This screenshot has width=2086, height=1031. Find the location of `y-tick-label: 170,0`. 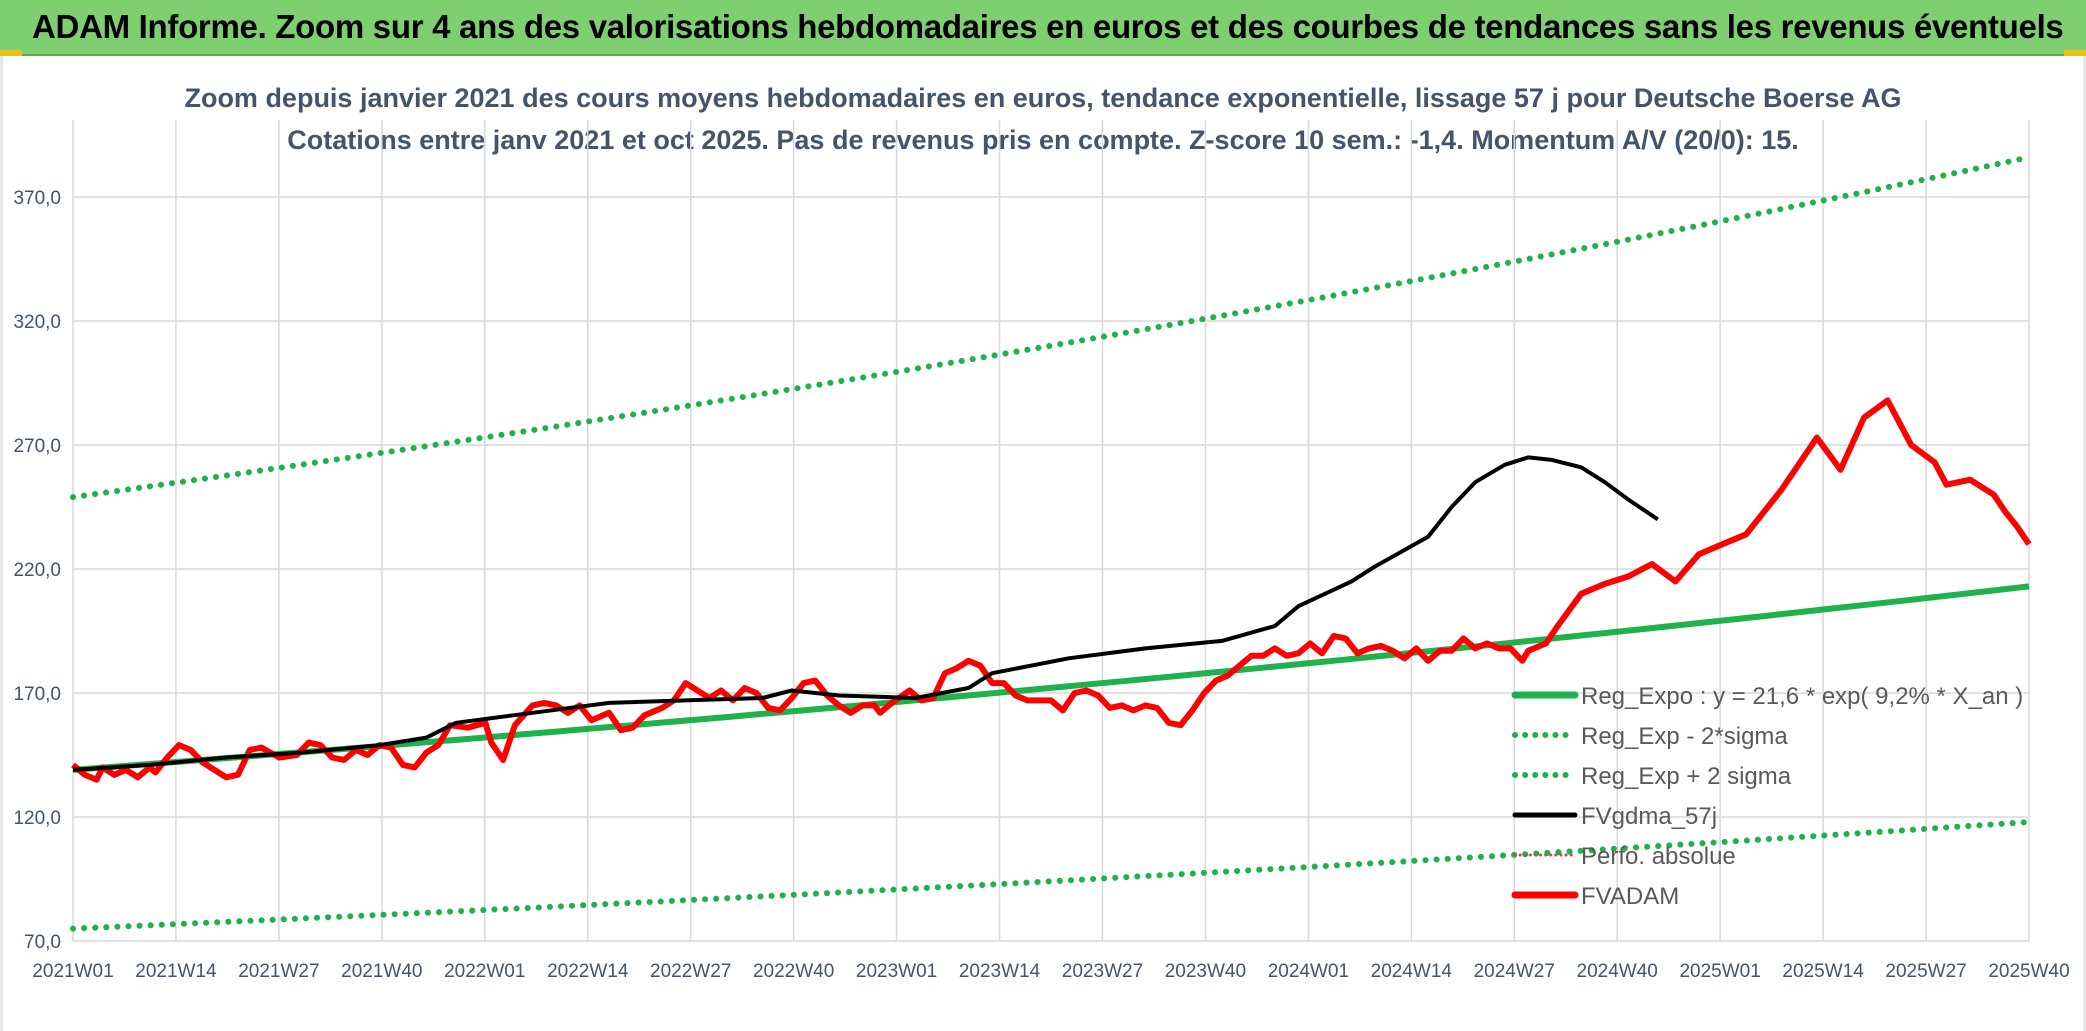

y-tick-label: 170,0 is located at coordinates (37, 694).